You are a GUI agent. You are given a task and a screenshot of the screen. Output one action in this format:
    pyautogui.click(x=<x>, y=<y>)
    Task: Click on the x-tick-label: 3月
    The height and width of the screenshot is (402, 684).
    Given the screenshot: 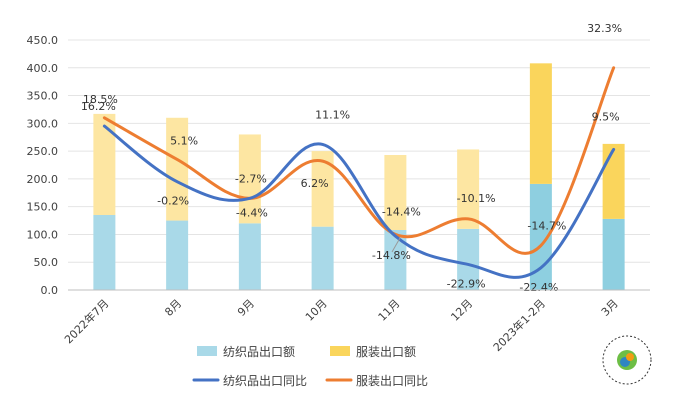 What is the action you would take?
    pyautogui.click(x=610, y=308)
    